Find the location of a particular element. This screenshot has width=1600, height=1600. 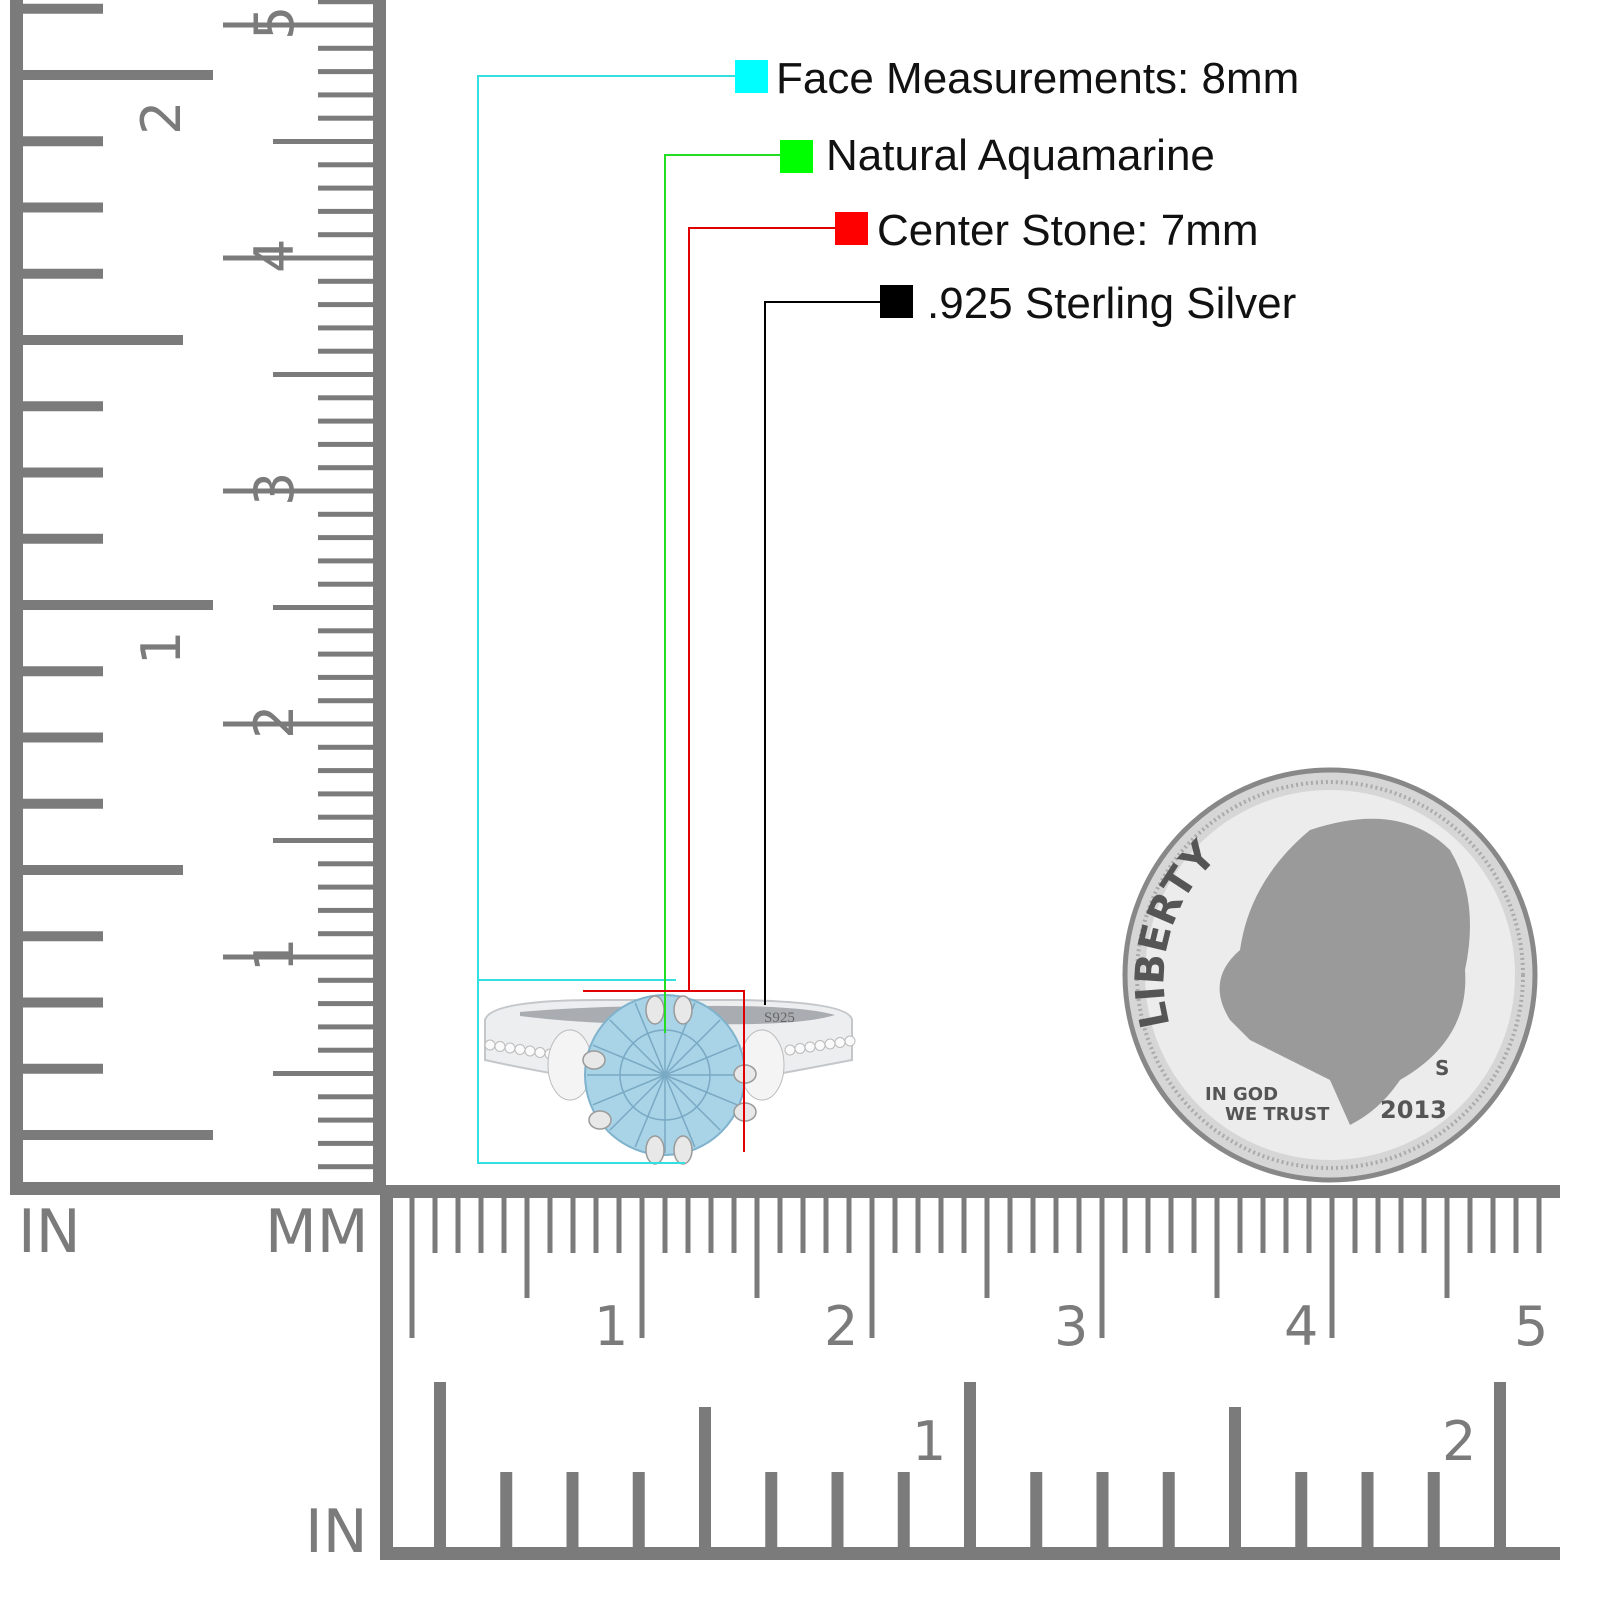

left-ruler-bottom-edge is located at coordinates (198, 1188).